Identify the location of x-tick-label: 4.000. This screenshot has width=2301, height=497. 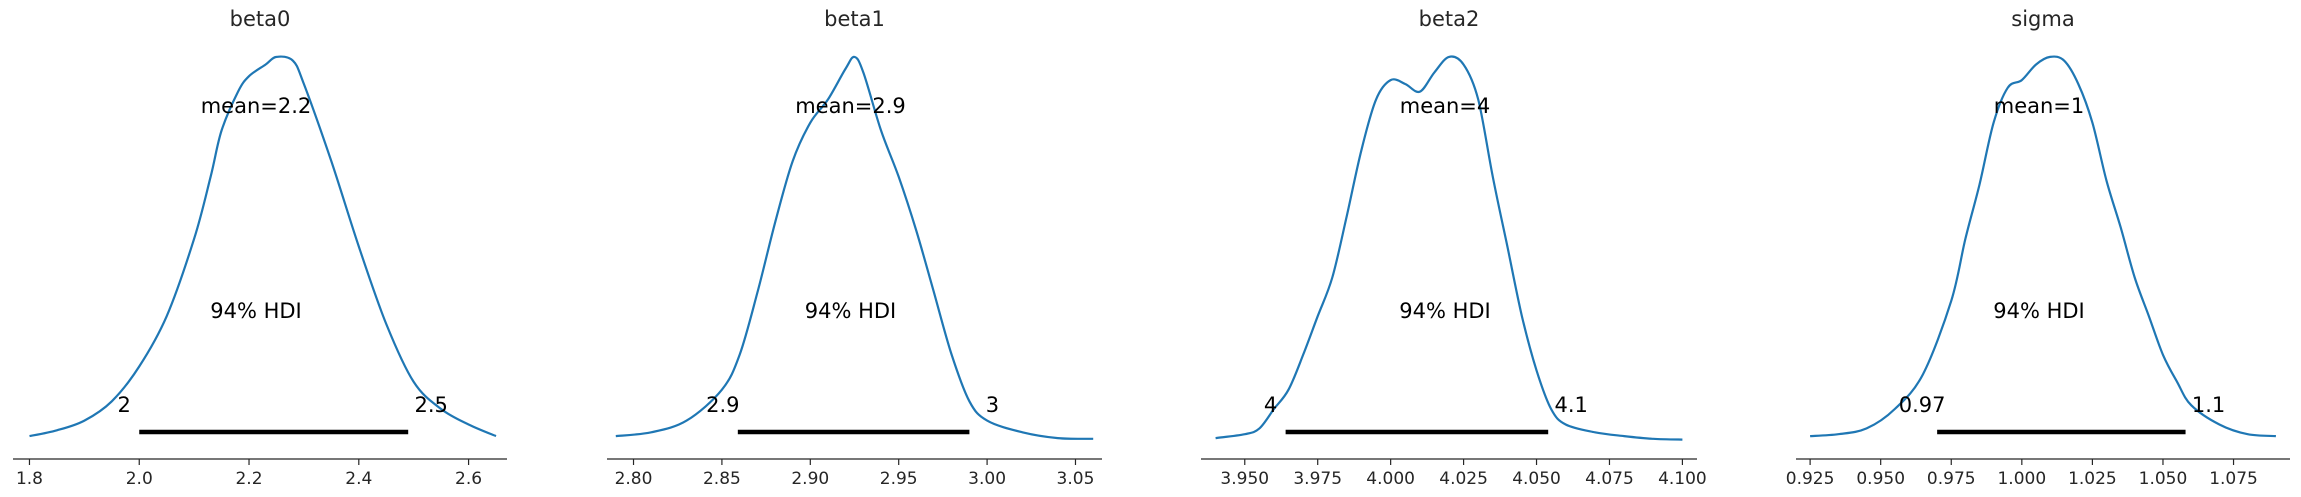
(1390, 479).